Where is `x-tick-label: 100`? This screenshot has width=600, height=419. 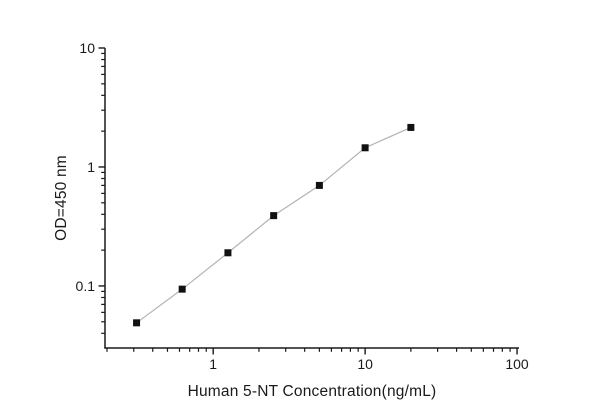
x-tick-label: 100 is located at coordinates (517, 364).